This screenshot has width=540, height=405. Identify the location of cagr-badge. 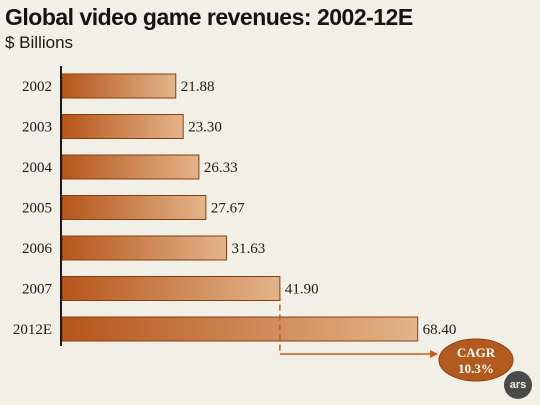
(476, 360).